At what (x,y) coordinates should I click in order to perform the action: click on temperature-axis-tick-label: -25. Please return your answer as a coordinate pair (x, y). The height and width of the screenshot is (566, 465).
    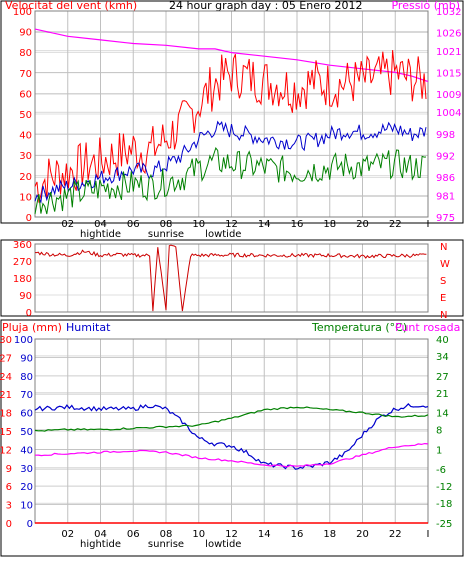
    Looking at the image, I should click on (444, 524).